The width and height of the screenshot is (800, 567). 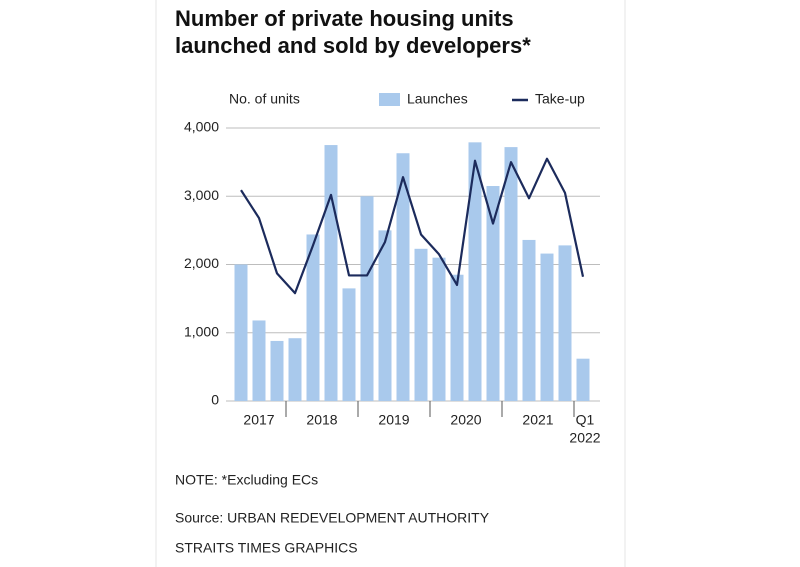 What do you see at coordinates (412, 226) in the screenshot?
I see `take-up-line` at bounding box center [412, 226].